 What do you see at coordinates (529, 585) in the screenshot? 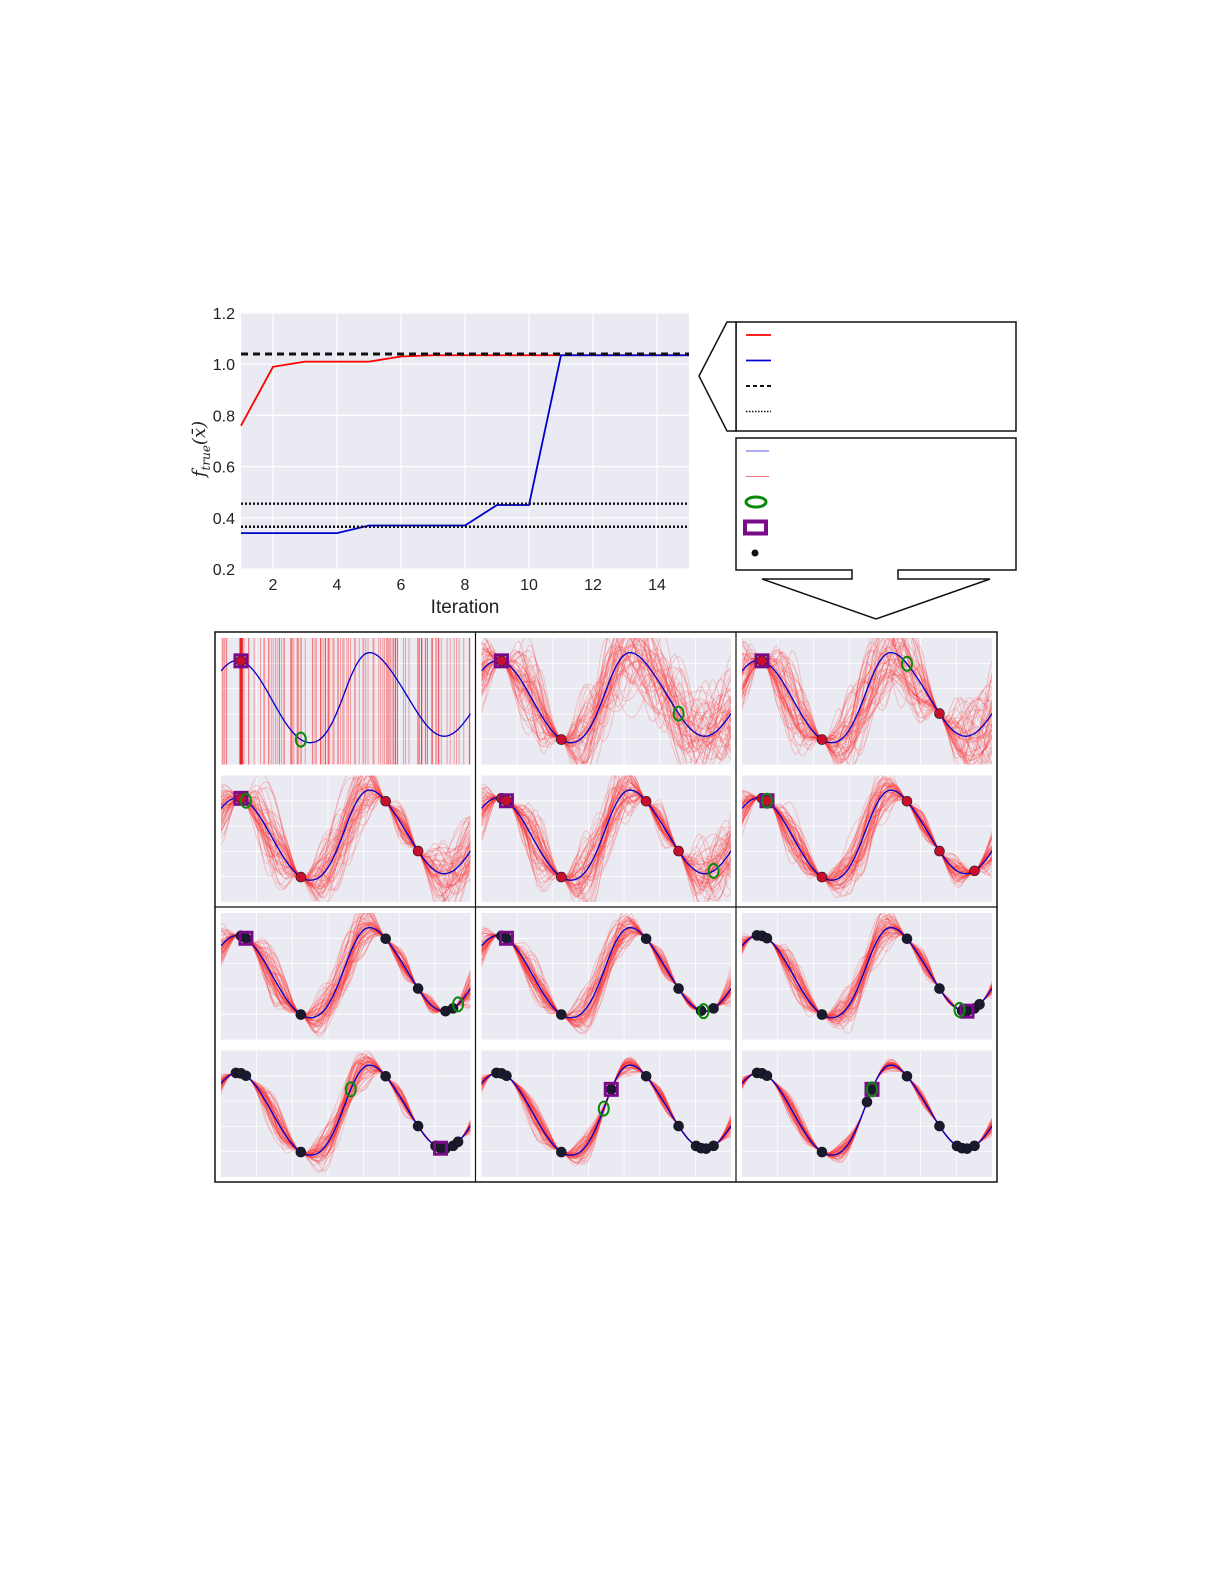
I see `x-tick-label: 10` at bounding box center [529, 585].